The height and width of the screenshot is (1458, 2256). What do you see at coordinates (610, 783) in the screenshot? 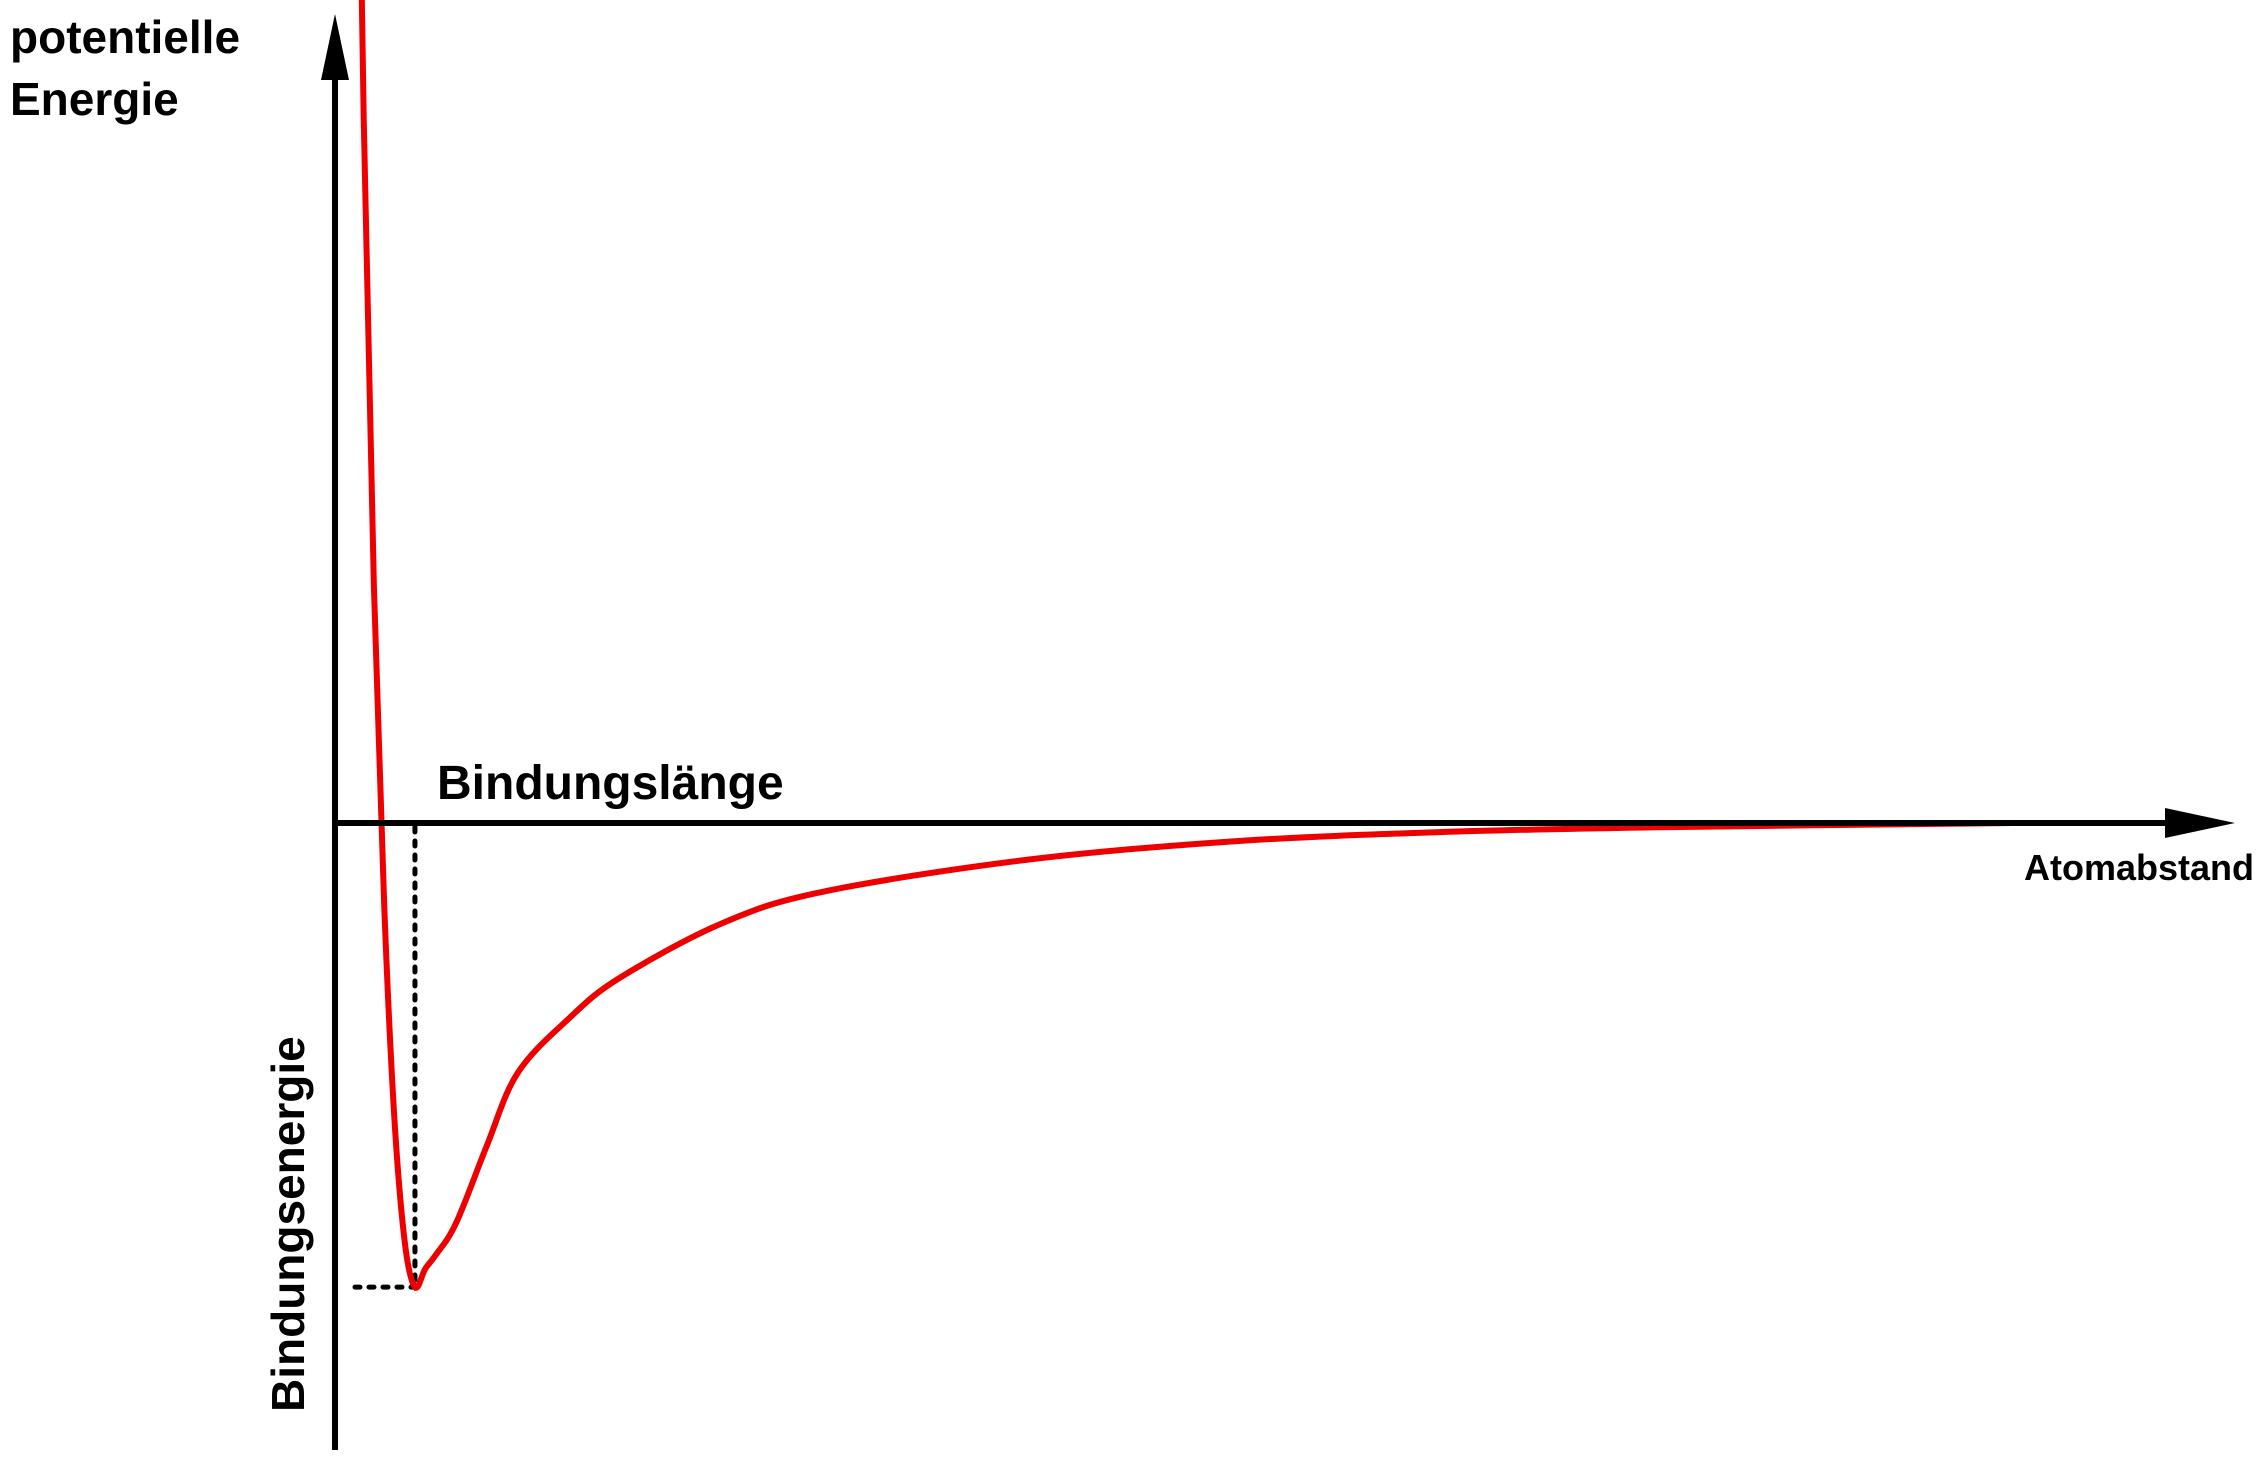
I see `bond-length-annotation: Bindungslänge` at bounding box center [610, 783].